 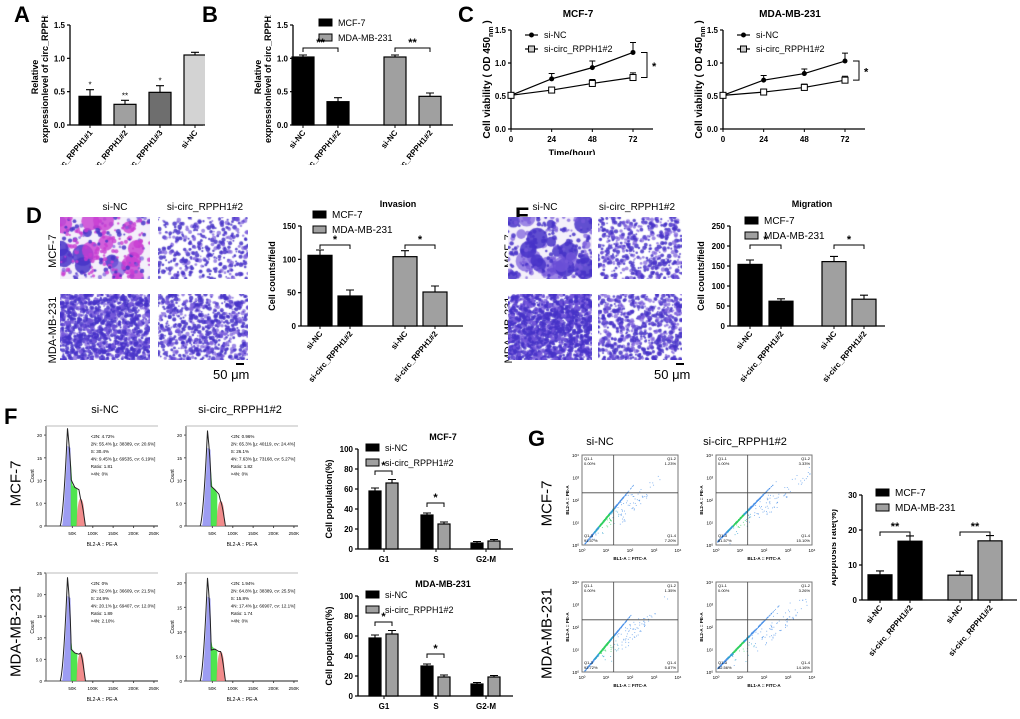 I want to click on x-tick-label: 10⁴, so click(x=812, y=677).